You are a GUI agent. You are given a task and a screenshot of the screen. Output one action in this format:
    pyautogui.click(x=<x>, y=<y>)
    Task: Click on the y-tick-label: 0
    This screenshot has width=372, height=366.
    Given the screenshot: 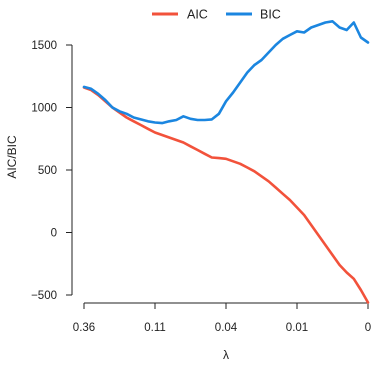 What is the action you would take?
    pyautogui.click(x=54, y=234)
    